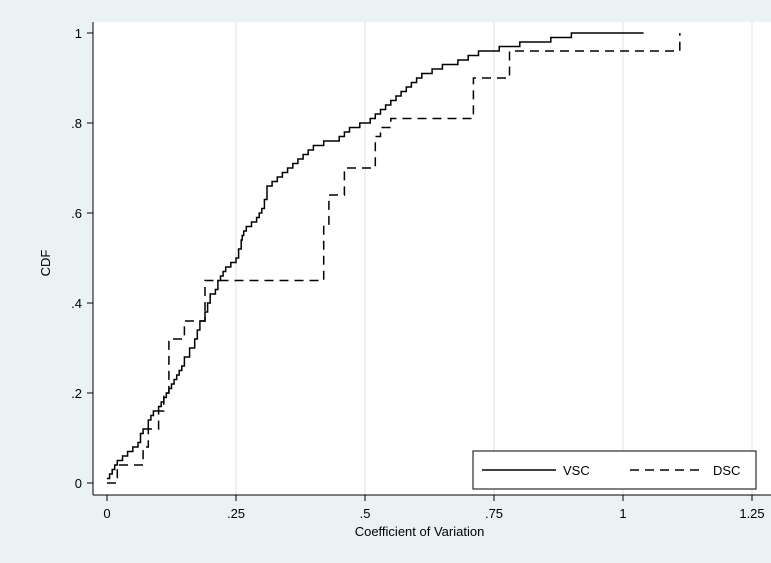 The image size is (771, 563). Describe the element at coordinates (726, 470) in the screenshot. I see `legend-label-dsc: DSC` at that location.